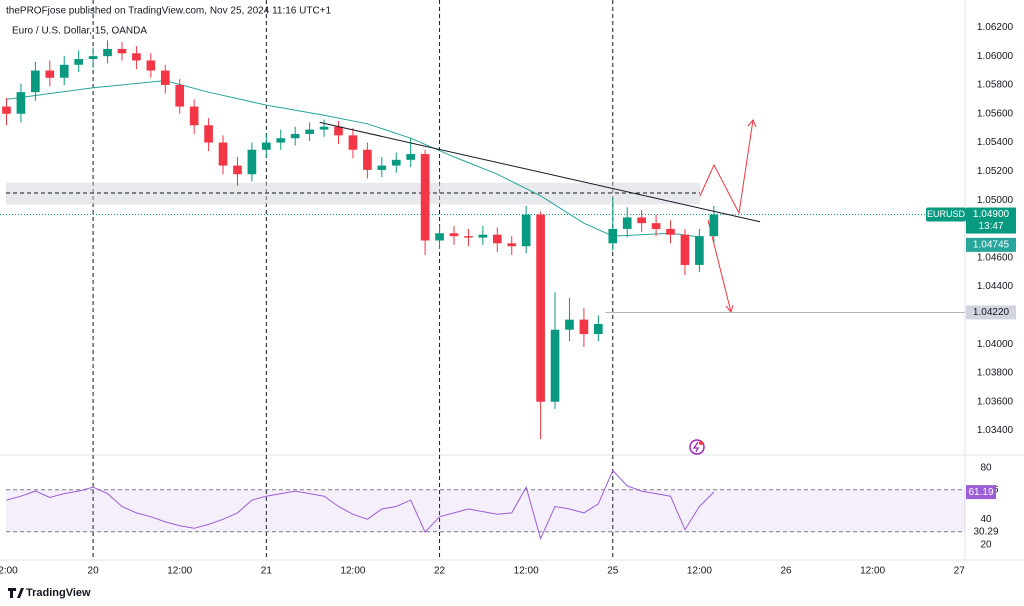  Describe the element at coordinates (995, 171) in the screenshot. I see `y-tick-label: 1.05200` at that location.